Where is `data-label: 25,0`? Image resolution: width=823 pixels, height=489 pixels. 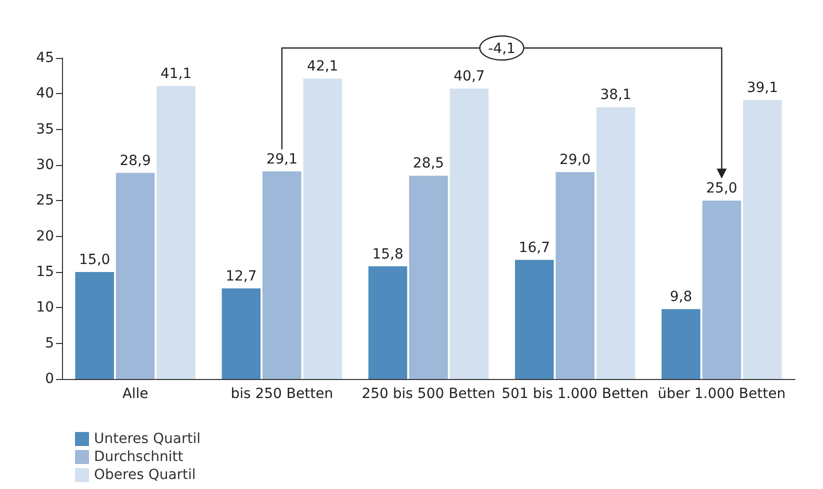 data-label: 25,0 is located at coordinates (722, 188).